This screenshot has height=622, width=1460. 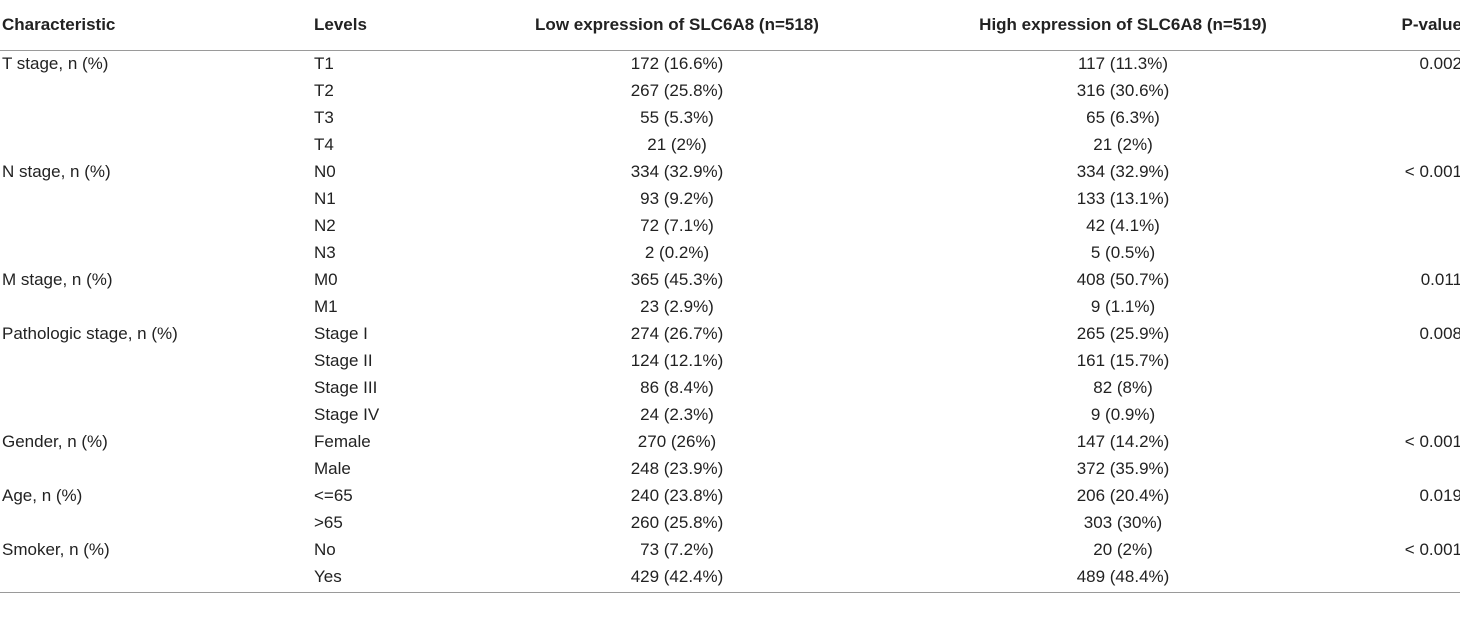 I want to click on cell-high-expression: 303 (30%), so click(x=1123, y=522).